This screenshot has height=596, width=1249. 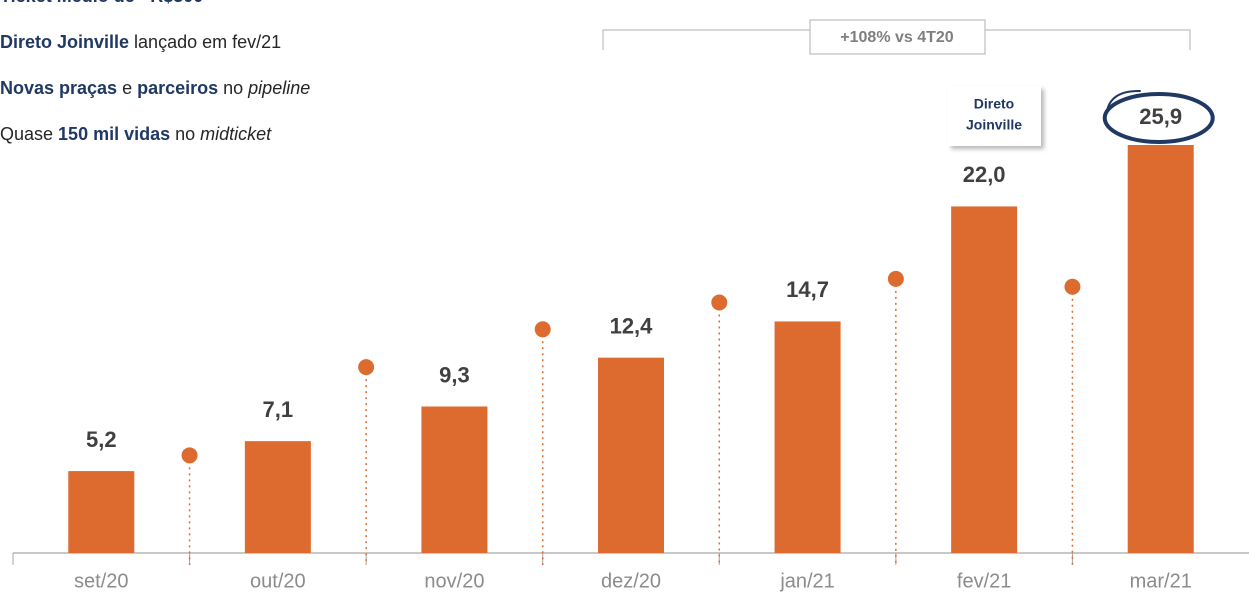 I want to click on x-tick-label: dez/20, so click(x=631, y=581).